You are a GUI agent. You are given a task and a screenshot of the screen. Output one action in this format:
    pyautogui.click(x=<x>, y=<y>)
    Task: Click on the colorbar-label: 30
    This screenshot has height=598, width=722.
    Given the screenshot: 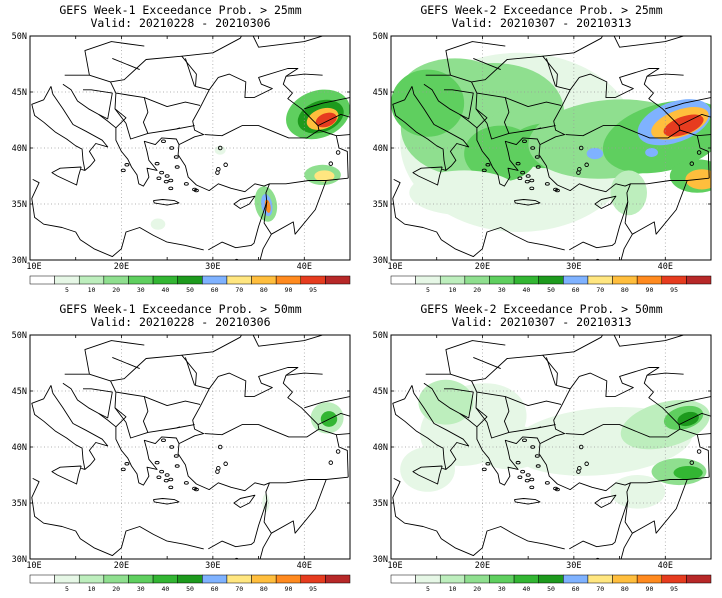 What is the action you would take?
    pyautogui.click(x=502, y=589)
    